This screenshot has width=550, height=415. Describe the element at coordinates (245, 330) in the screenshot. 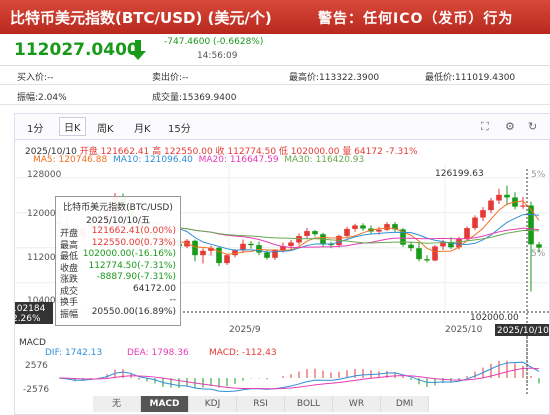

I see `x-tick: 2025/9` at that location.